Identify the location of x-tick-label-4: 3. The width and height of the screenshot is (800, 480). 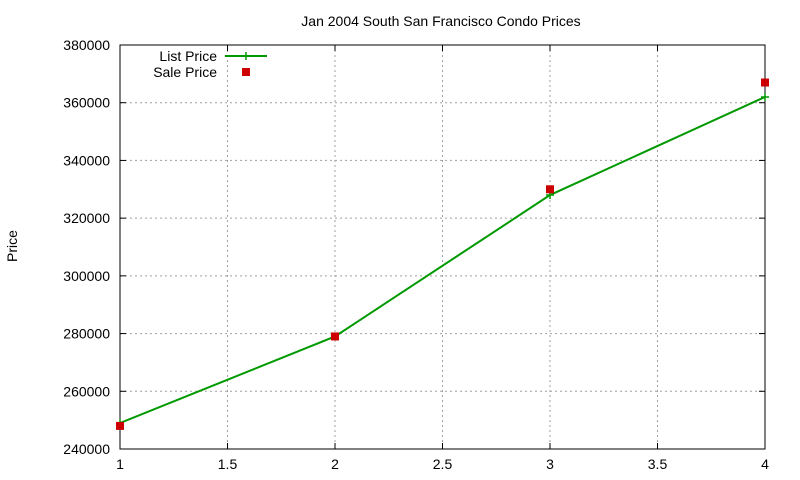
(550, 464).